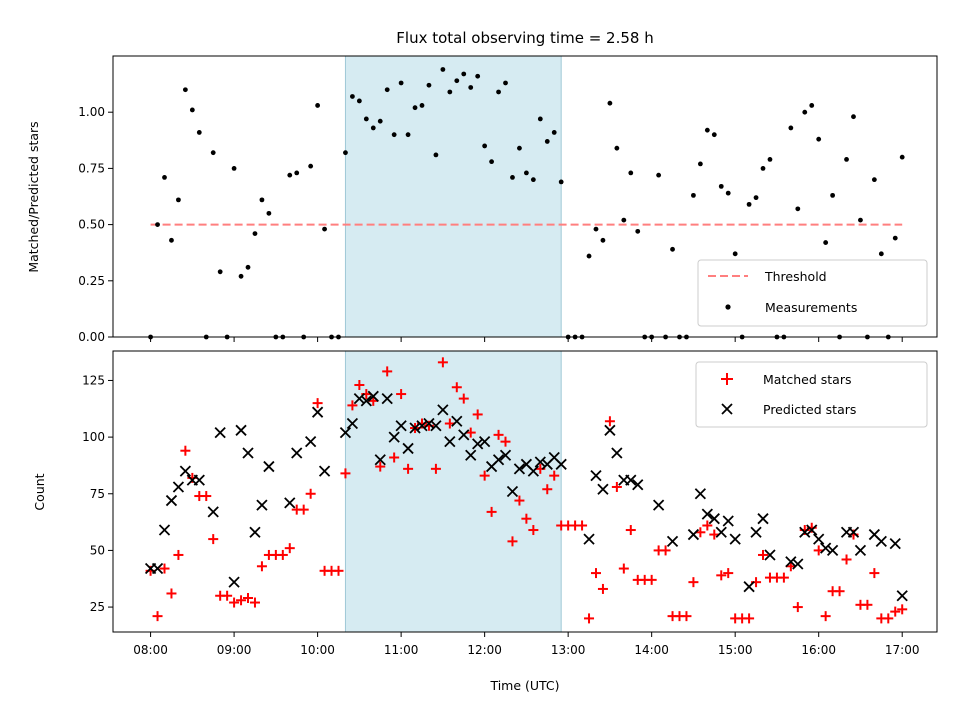 This screenshot has width=960, height=720. What do you see at coordinates (811, 394) in the screenshot?
I see `bottom-legend: Matched stars Predicted stars` at bounding box center [811, 394].